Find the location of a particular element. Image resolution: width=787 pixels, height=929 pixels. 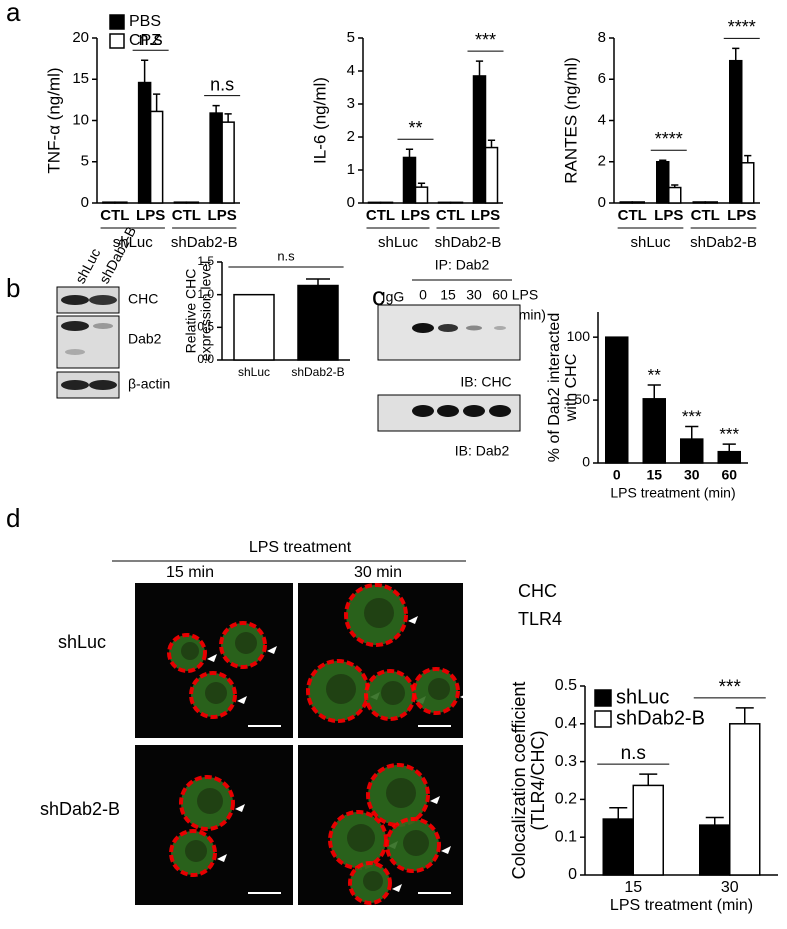

y-tick-label: 0.4 is located at coordinates (566, 723).